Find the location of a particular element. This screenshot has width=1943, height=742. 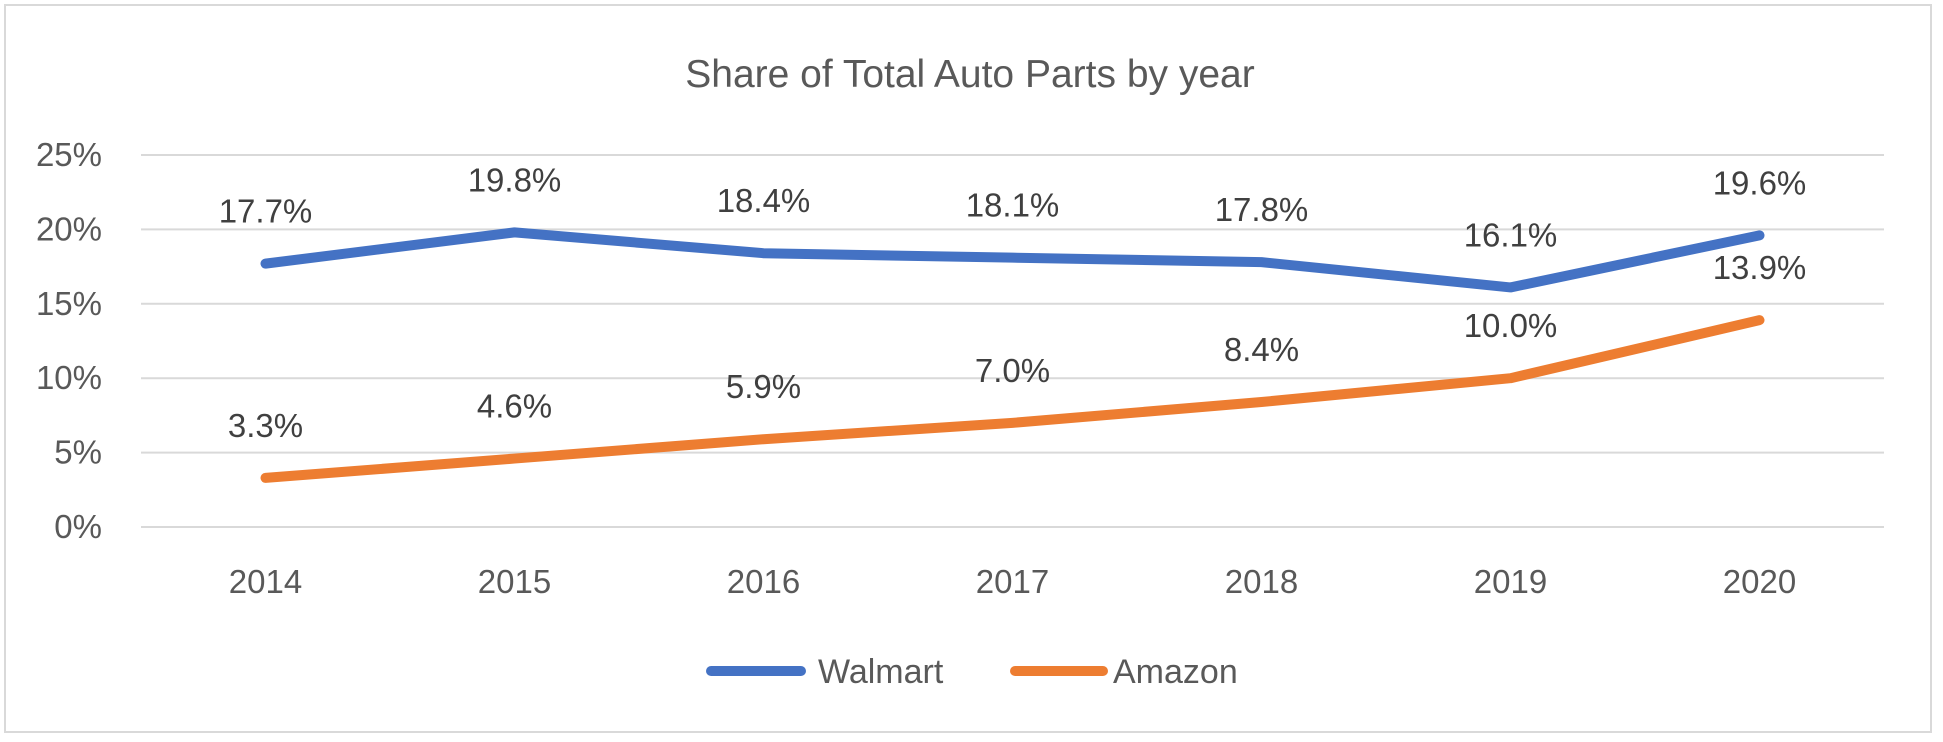

walmart-data-label: 17.7% is located at coordinates (266, 211).